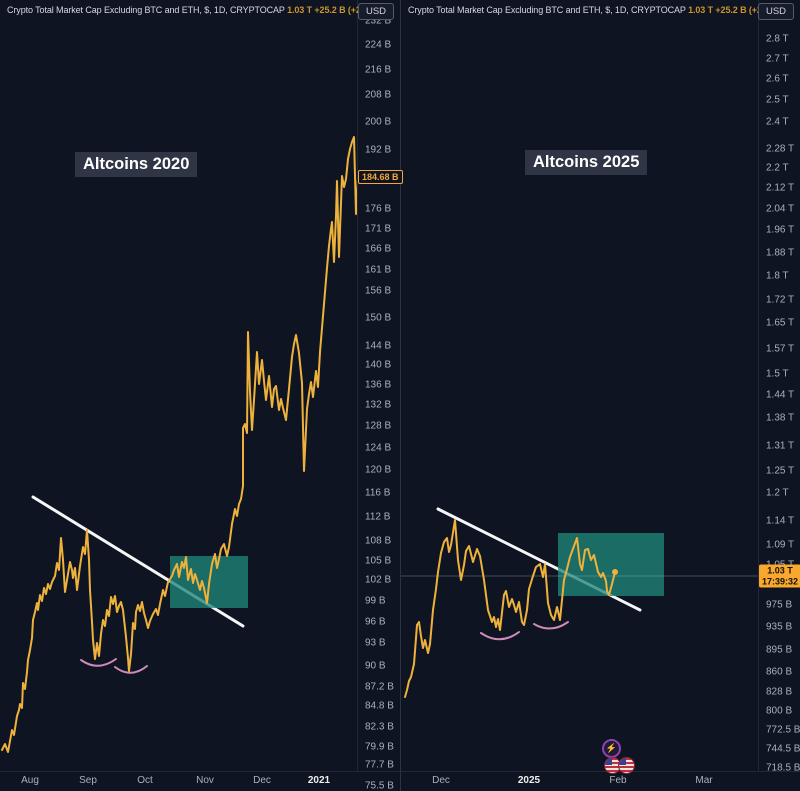 This screenshot has width=800, height=791. Describe the element at coordinates (777, 168) in the screenshot. I see `y-axis-tick-label: 2.2 T` at that location.